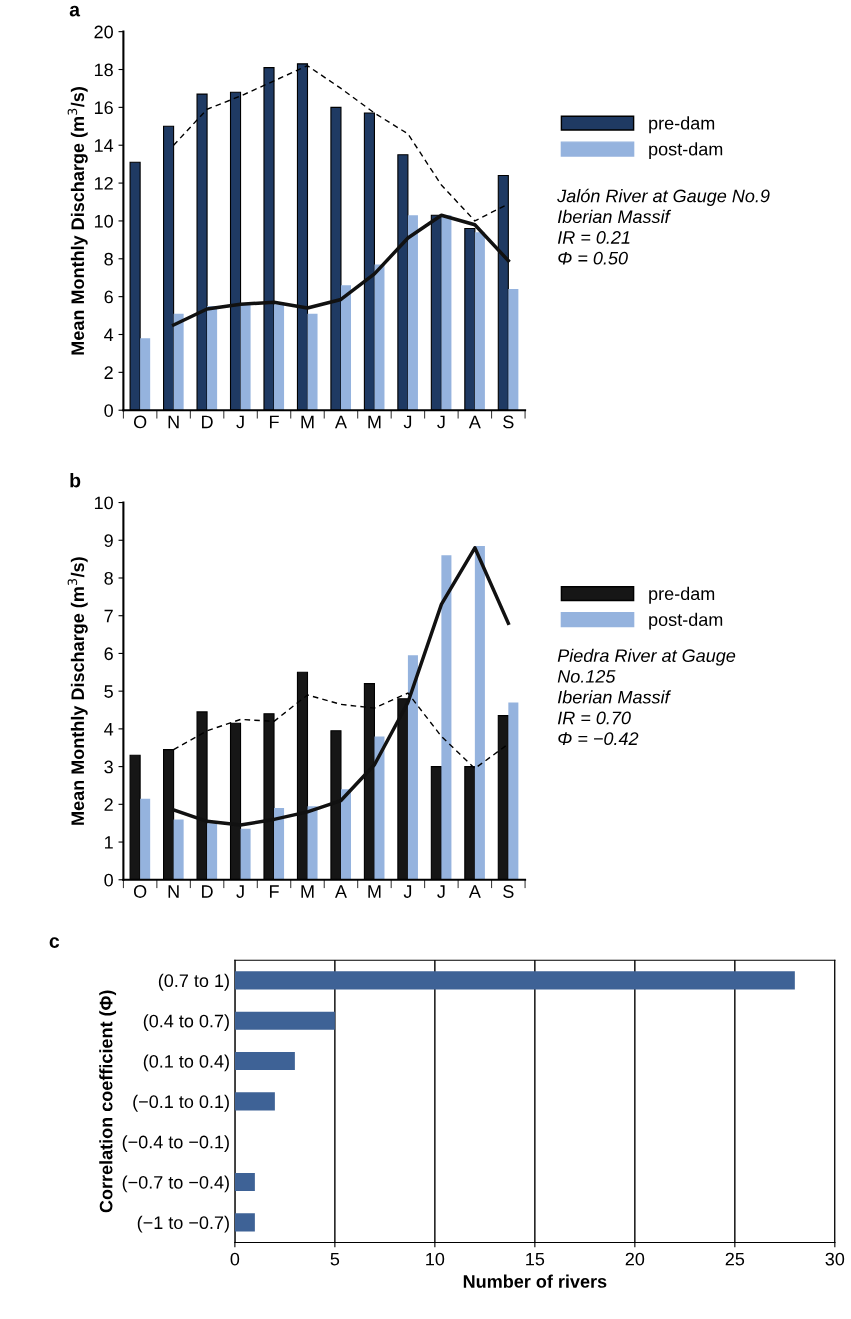 Image resolution: width=851 pixels, height=1319 pixels. I want to click on y-tick-label: (−0.1 to 0.1), so click(181, 1103).